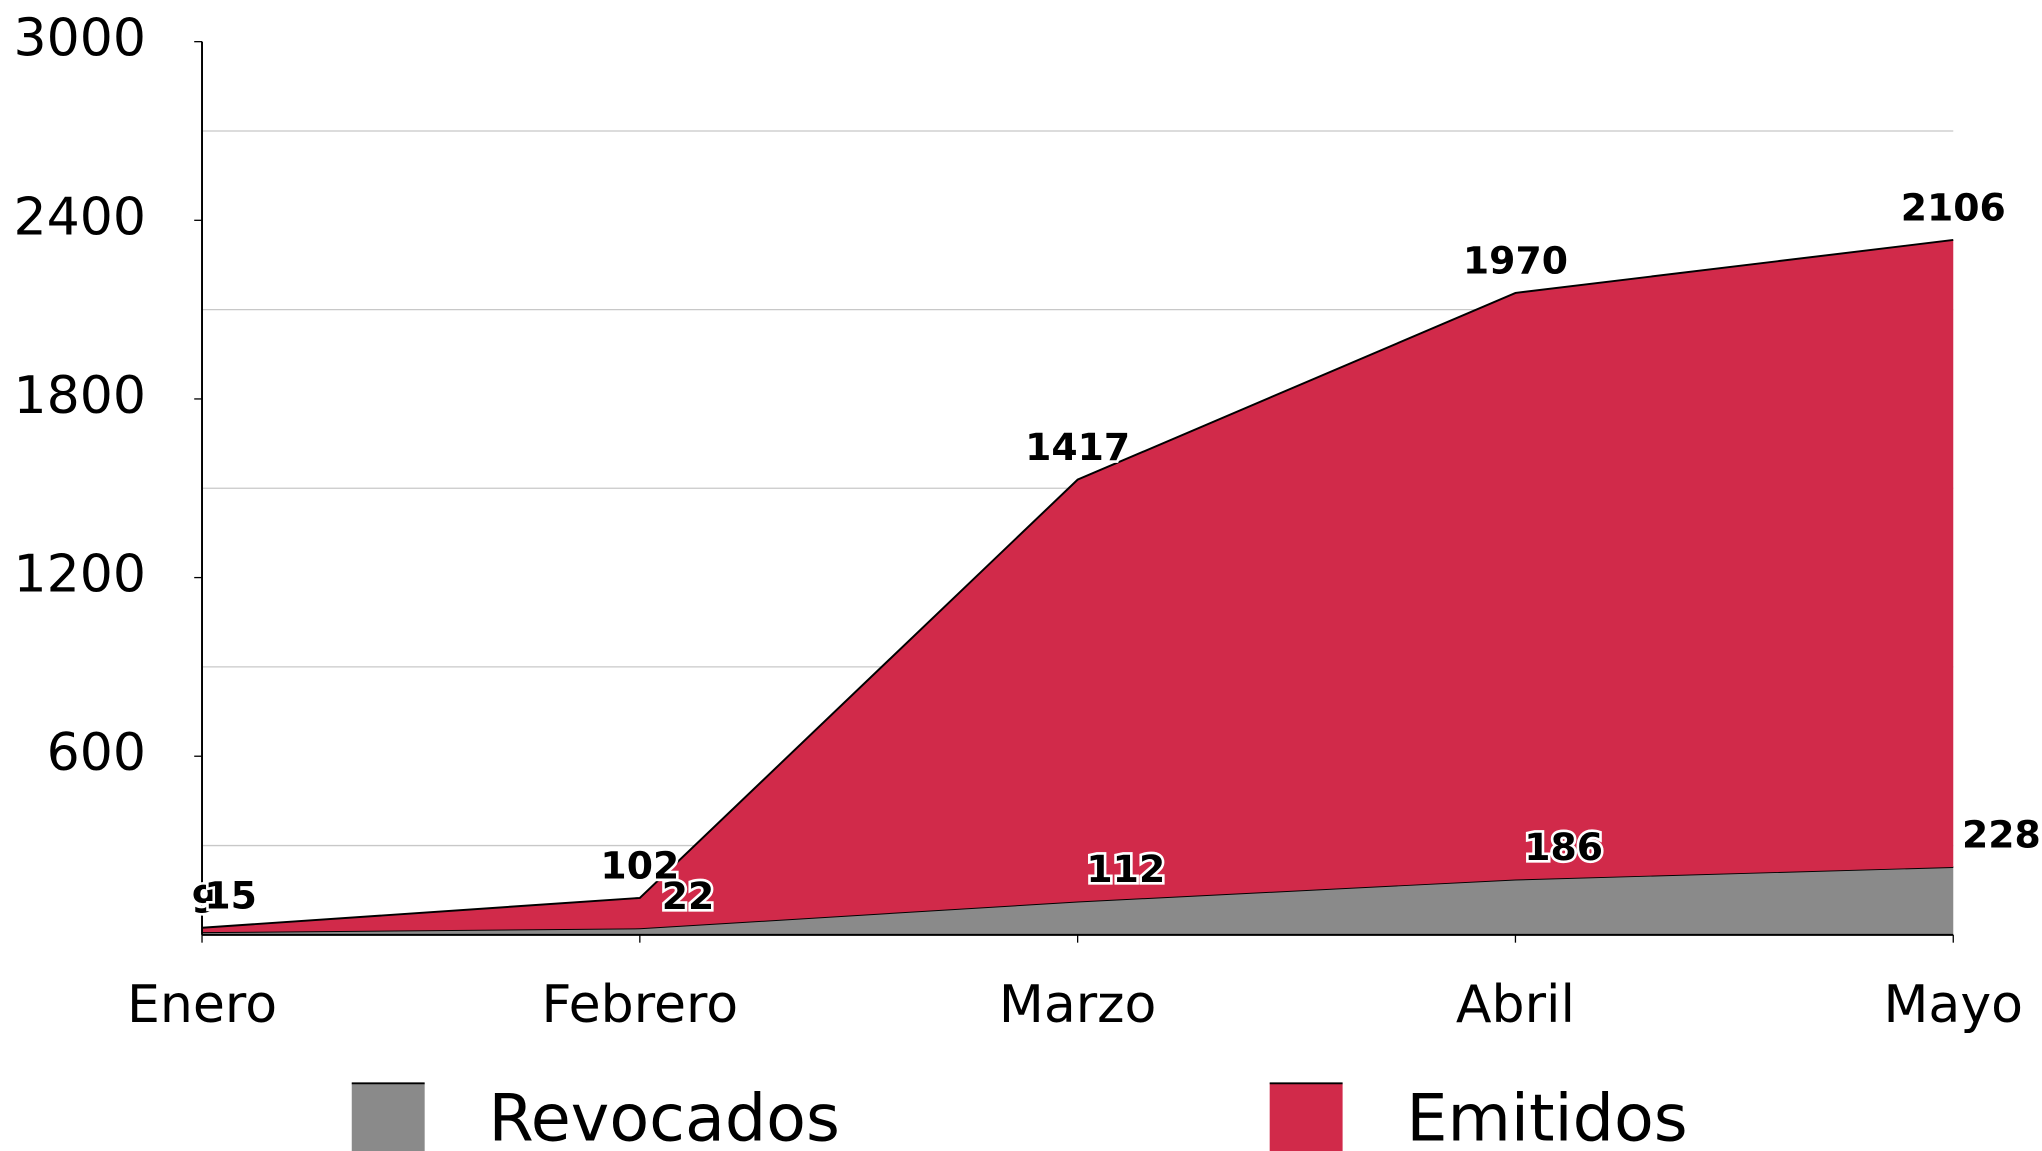 The image size is (2042, 1151). Describe the element at coordinates (1077, 1005) in the screenshot. I see `x-tick-label: Marzo` at that location.